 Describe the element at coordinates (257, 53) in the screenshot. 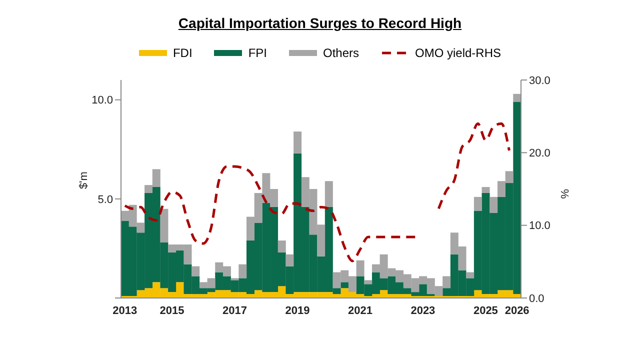

I see `legend-label: FPI` at that location.